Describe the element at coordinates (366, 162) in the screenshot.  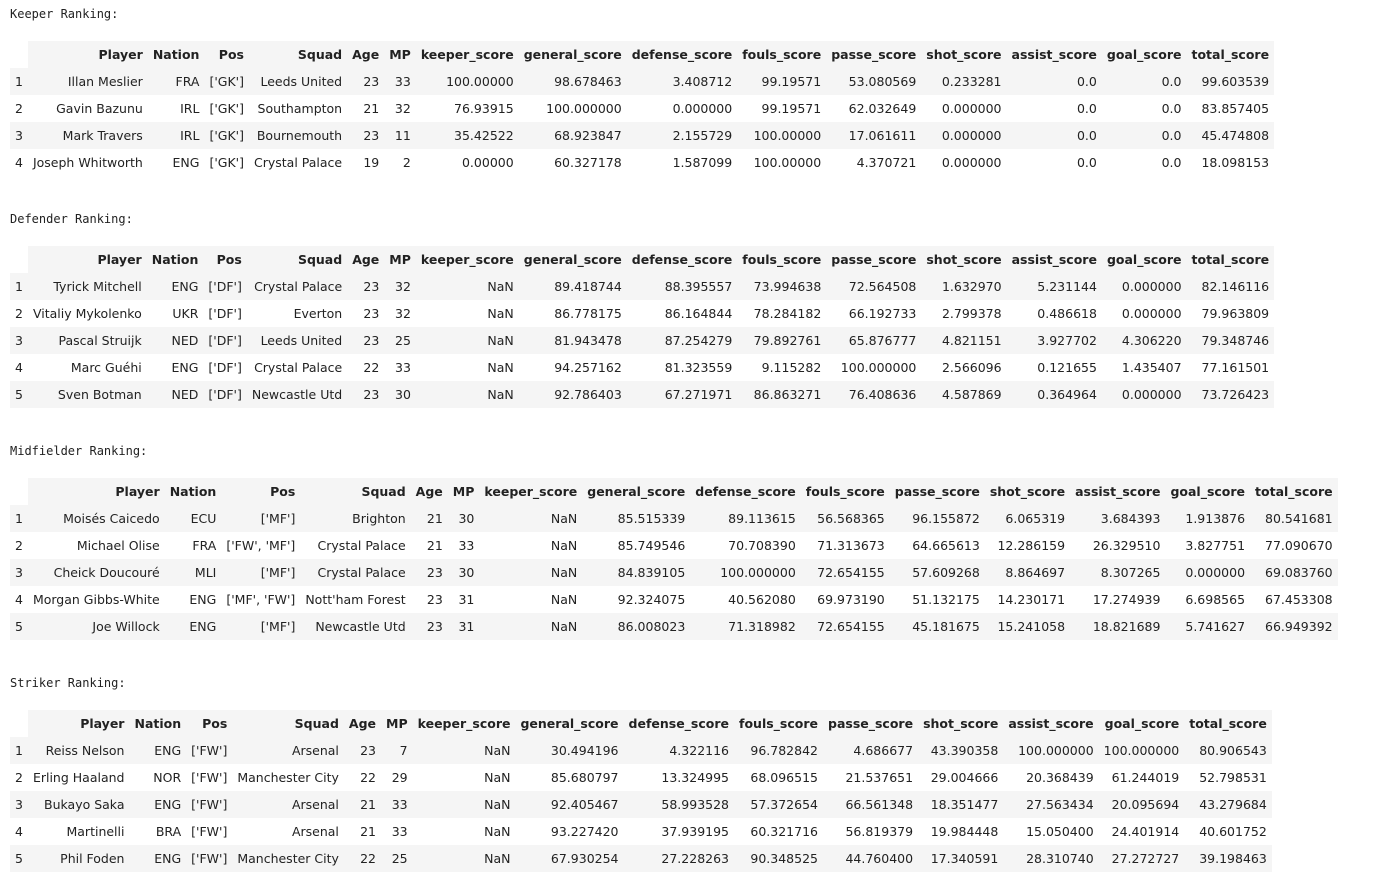
I see `table-cell: 19` at that location.